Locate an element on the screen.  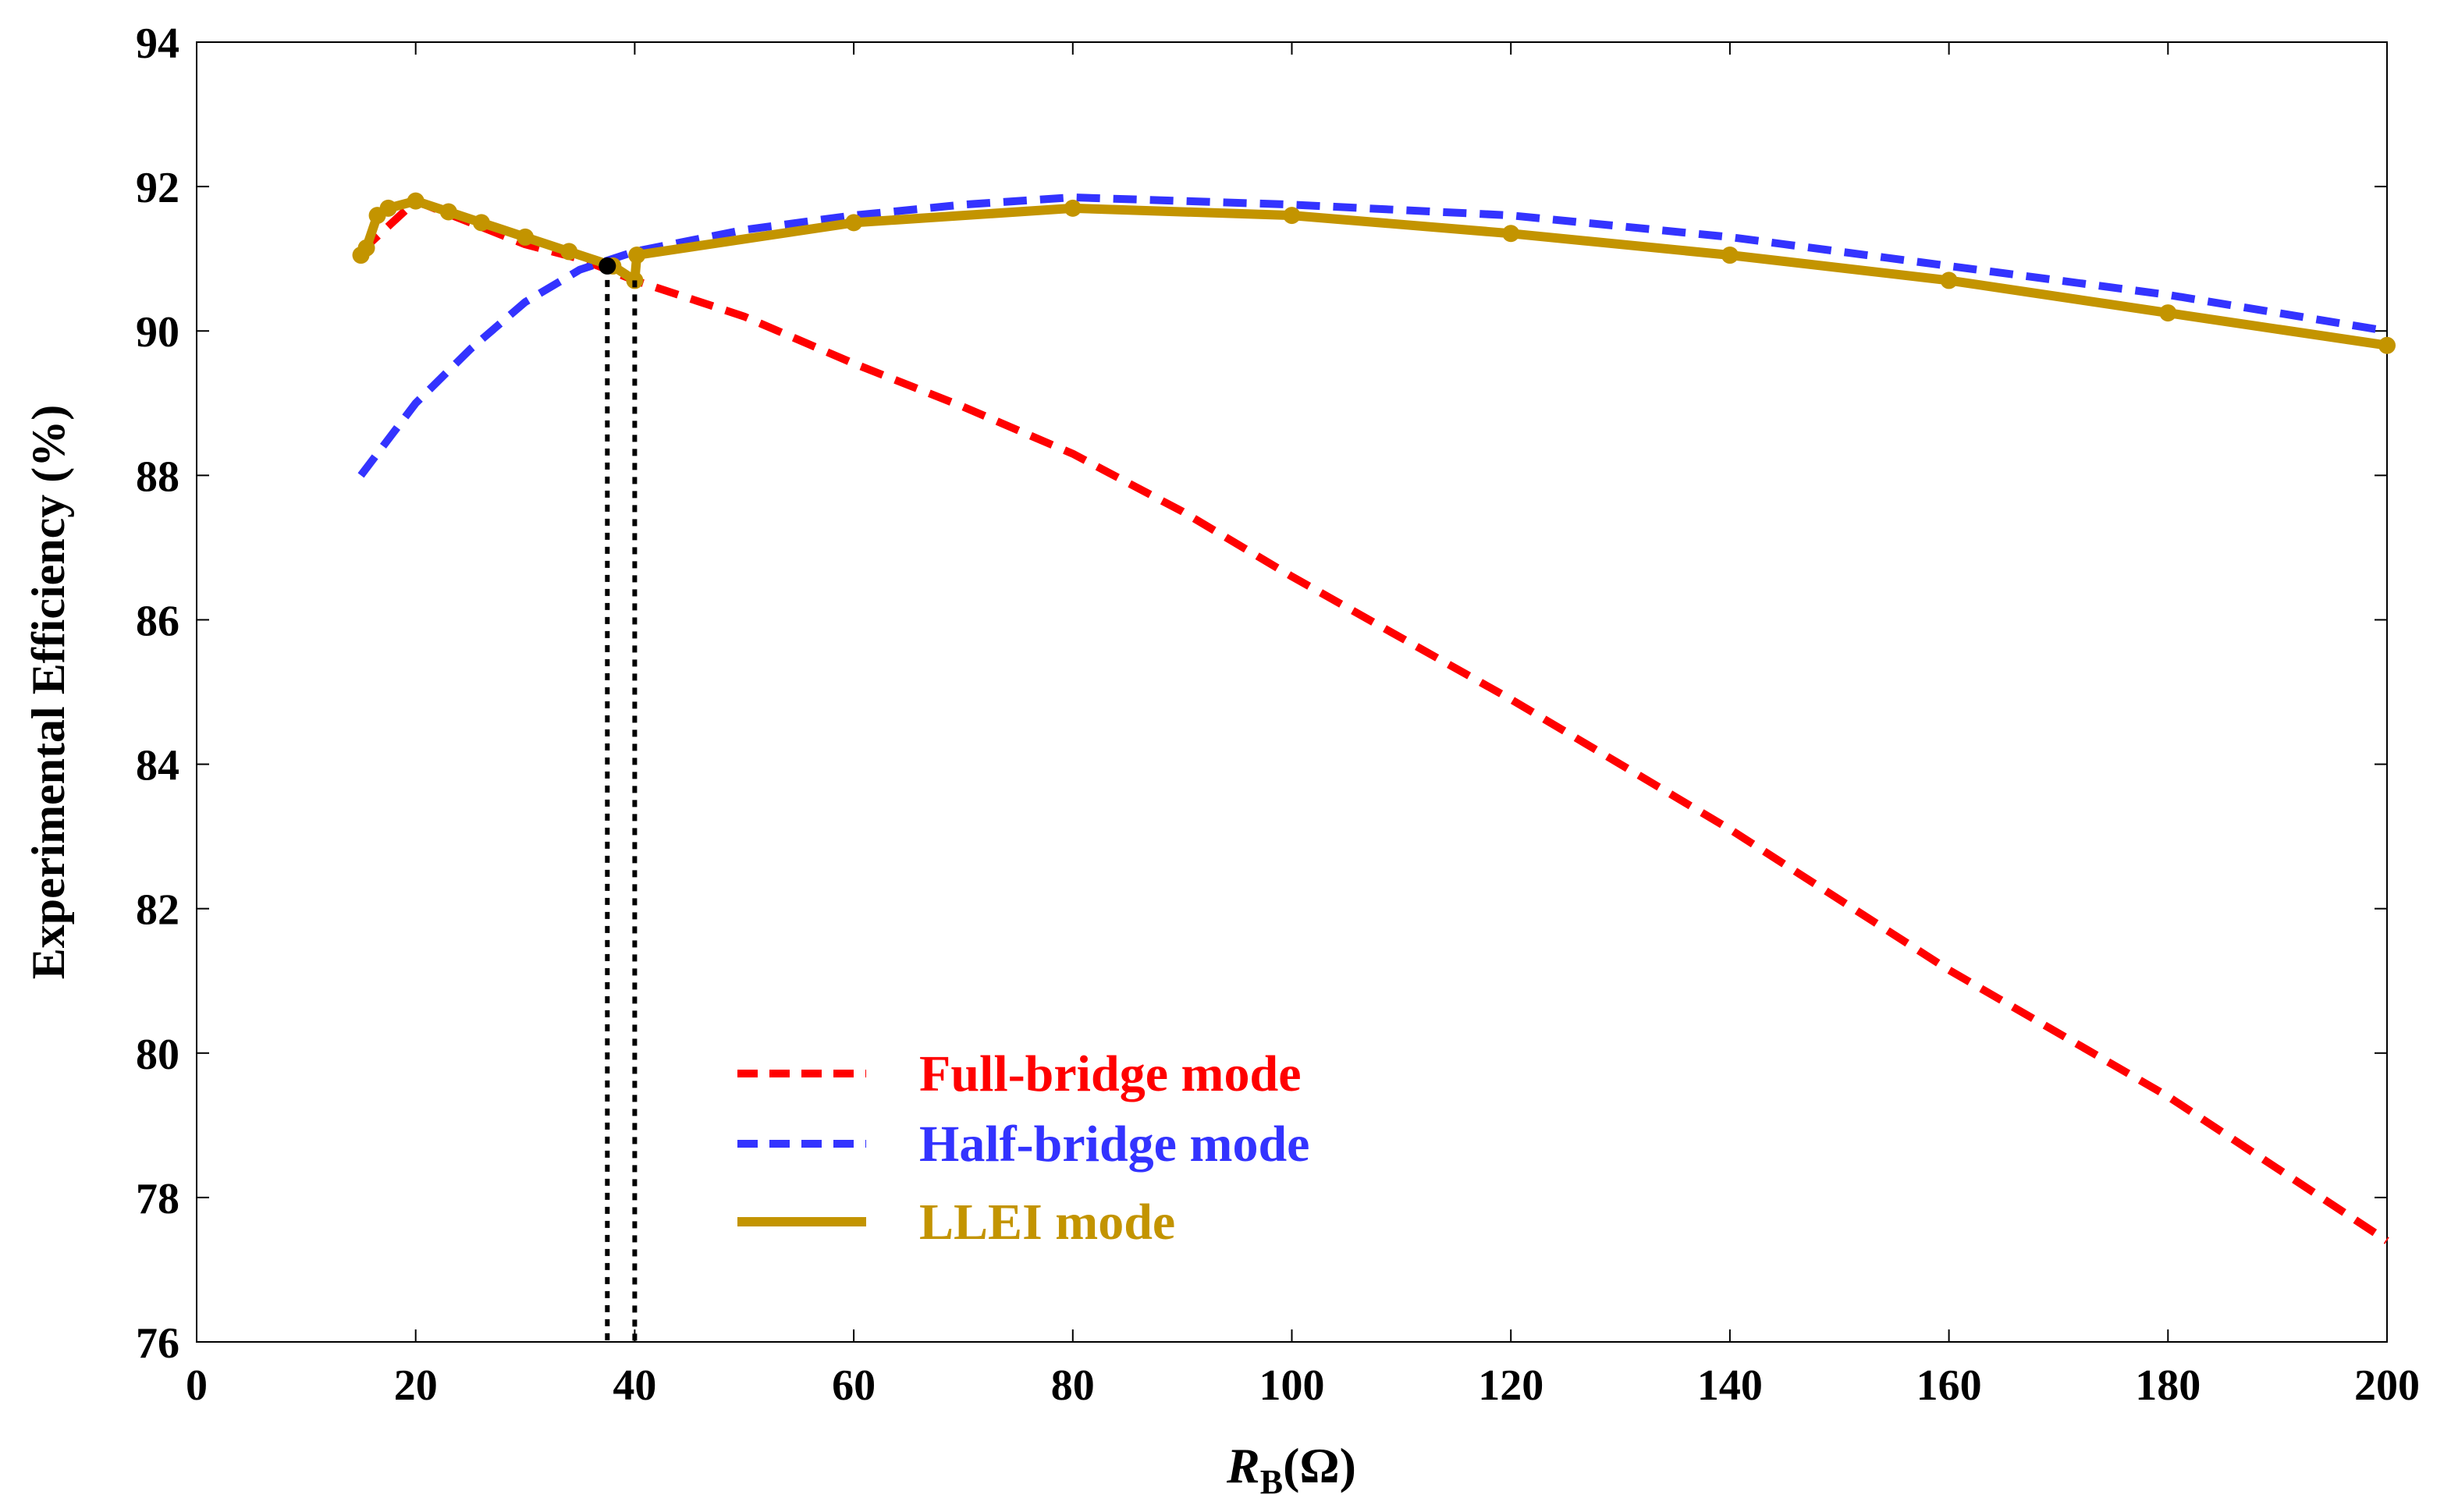
x-axis-label-unit: (Ω) is located at coordinates (1319, 1465).